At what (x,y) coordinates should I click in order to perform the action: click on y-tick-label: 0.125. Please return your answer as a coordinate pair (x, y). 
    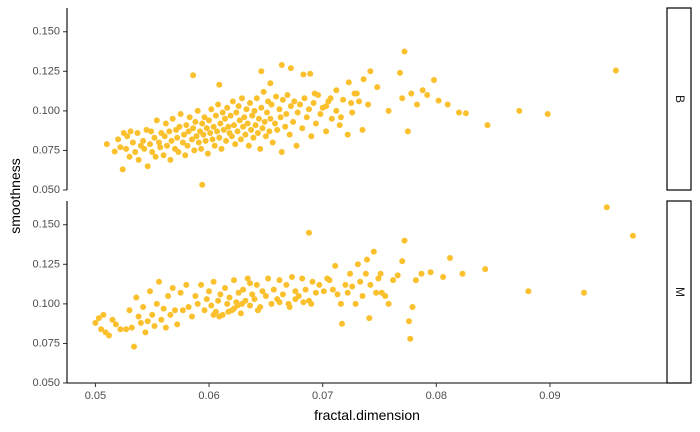
    Looking at the image, I should click on (46, 264).